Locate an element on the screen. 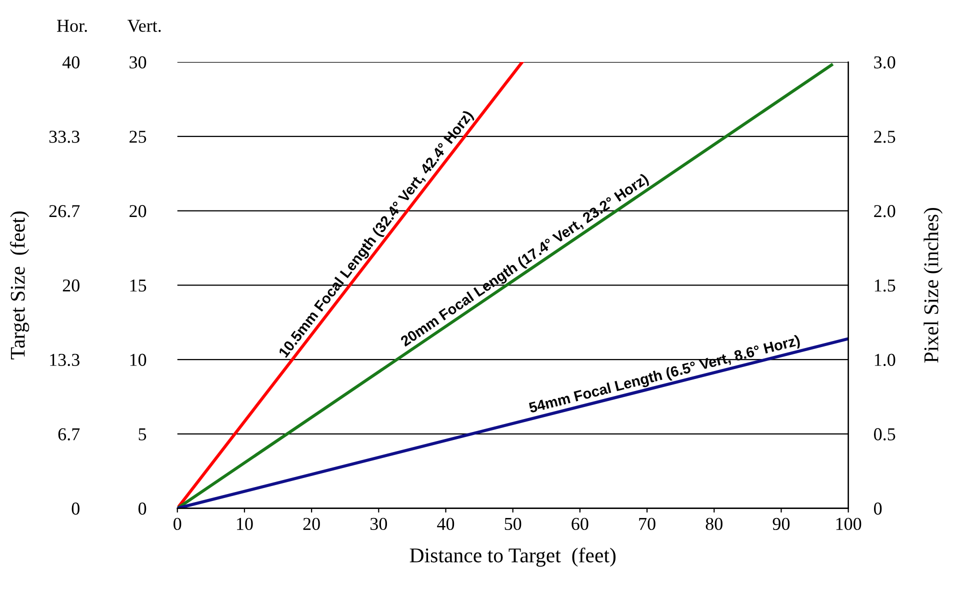  y2-tick-label: 2.5 is located at coordinates (885, 136).